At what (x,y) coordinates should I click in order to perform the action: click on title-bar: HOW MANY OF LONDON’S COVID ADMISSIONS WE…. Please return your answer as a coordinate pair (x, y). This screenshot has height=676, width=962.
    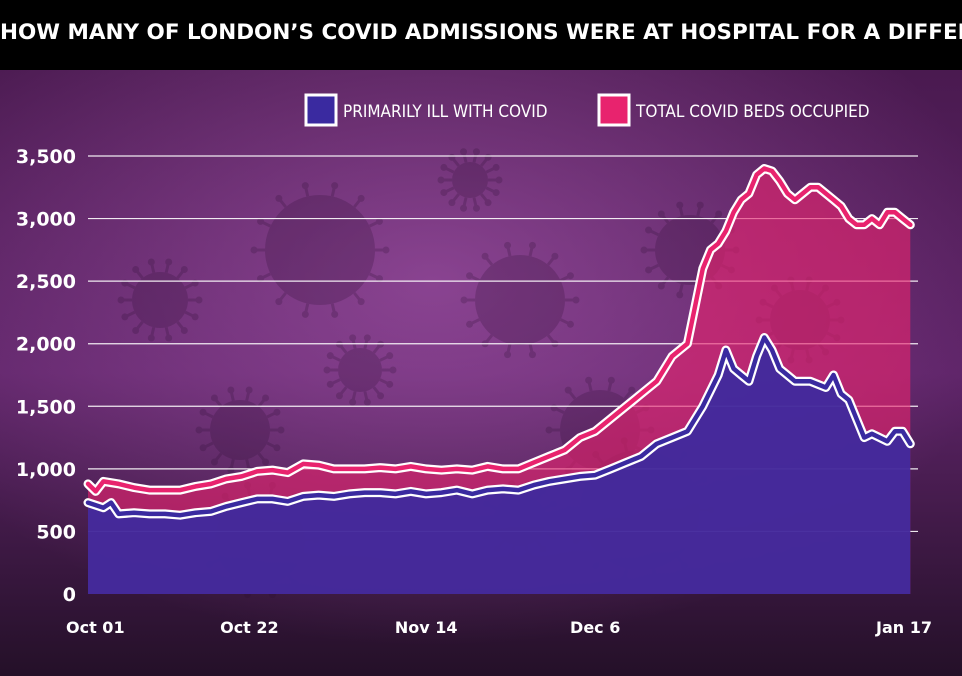
    Looking at the image, I should click on (481, 35).